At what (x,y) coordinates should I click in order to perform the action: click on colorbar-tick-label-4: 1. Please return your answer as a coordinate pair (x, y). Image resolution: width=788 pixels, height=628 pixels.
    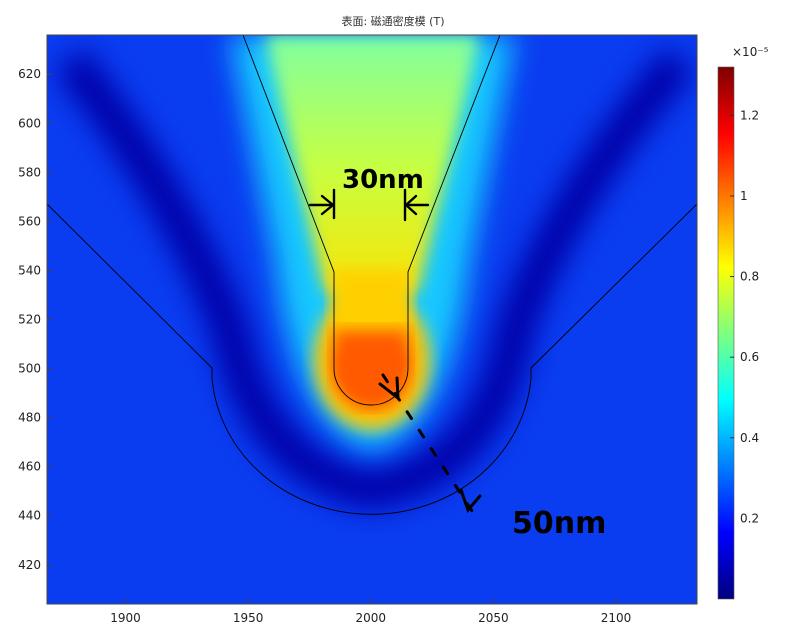
    Looking at the image, I should click on (744, 196).